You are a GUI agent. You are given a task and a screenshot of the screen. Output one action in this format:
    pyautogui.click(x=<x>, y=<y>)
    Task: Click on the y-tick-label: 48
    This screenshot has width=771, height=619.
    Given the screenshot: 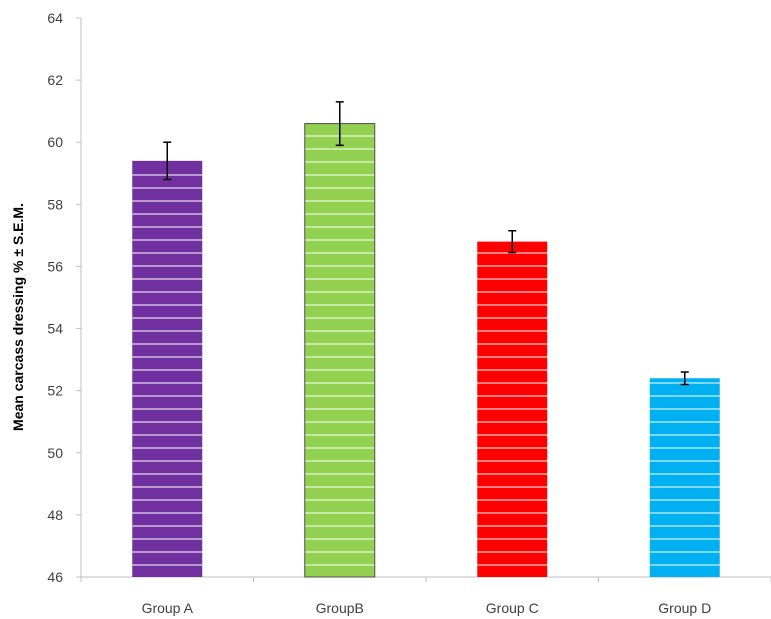 What is the action you would take?
    pyautogui.click(x=55, y=515)
    